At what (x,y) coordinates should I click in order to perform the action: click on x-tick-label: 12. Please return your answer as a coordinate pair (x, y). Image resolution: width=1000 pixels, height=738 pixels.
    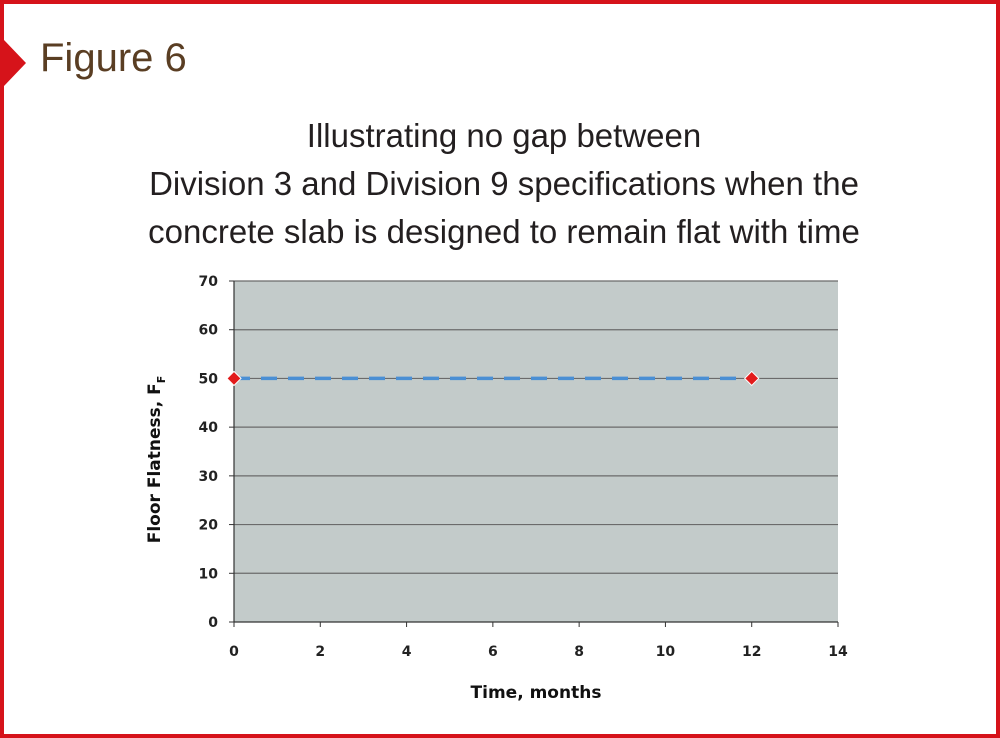
    Looking at the image, I should click on (751, 652).